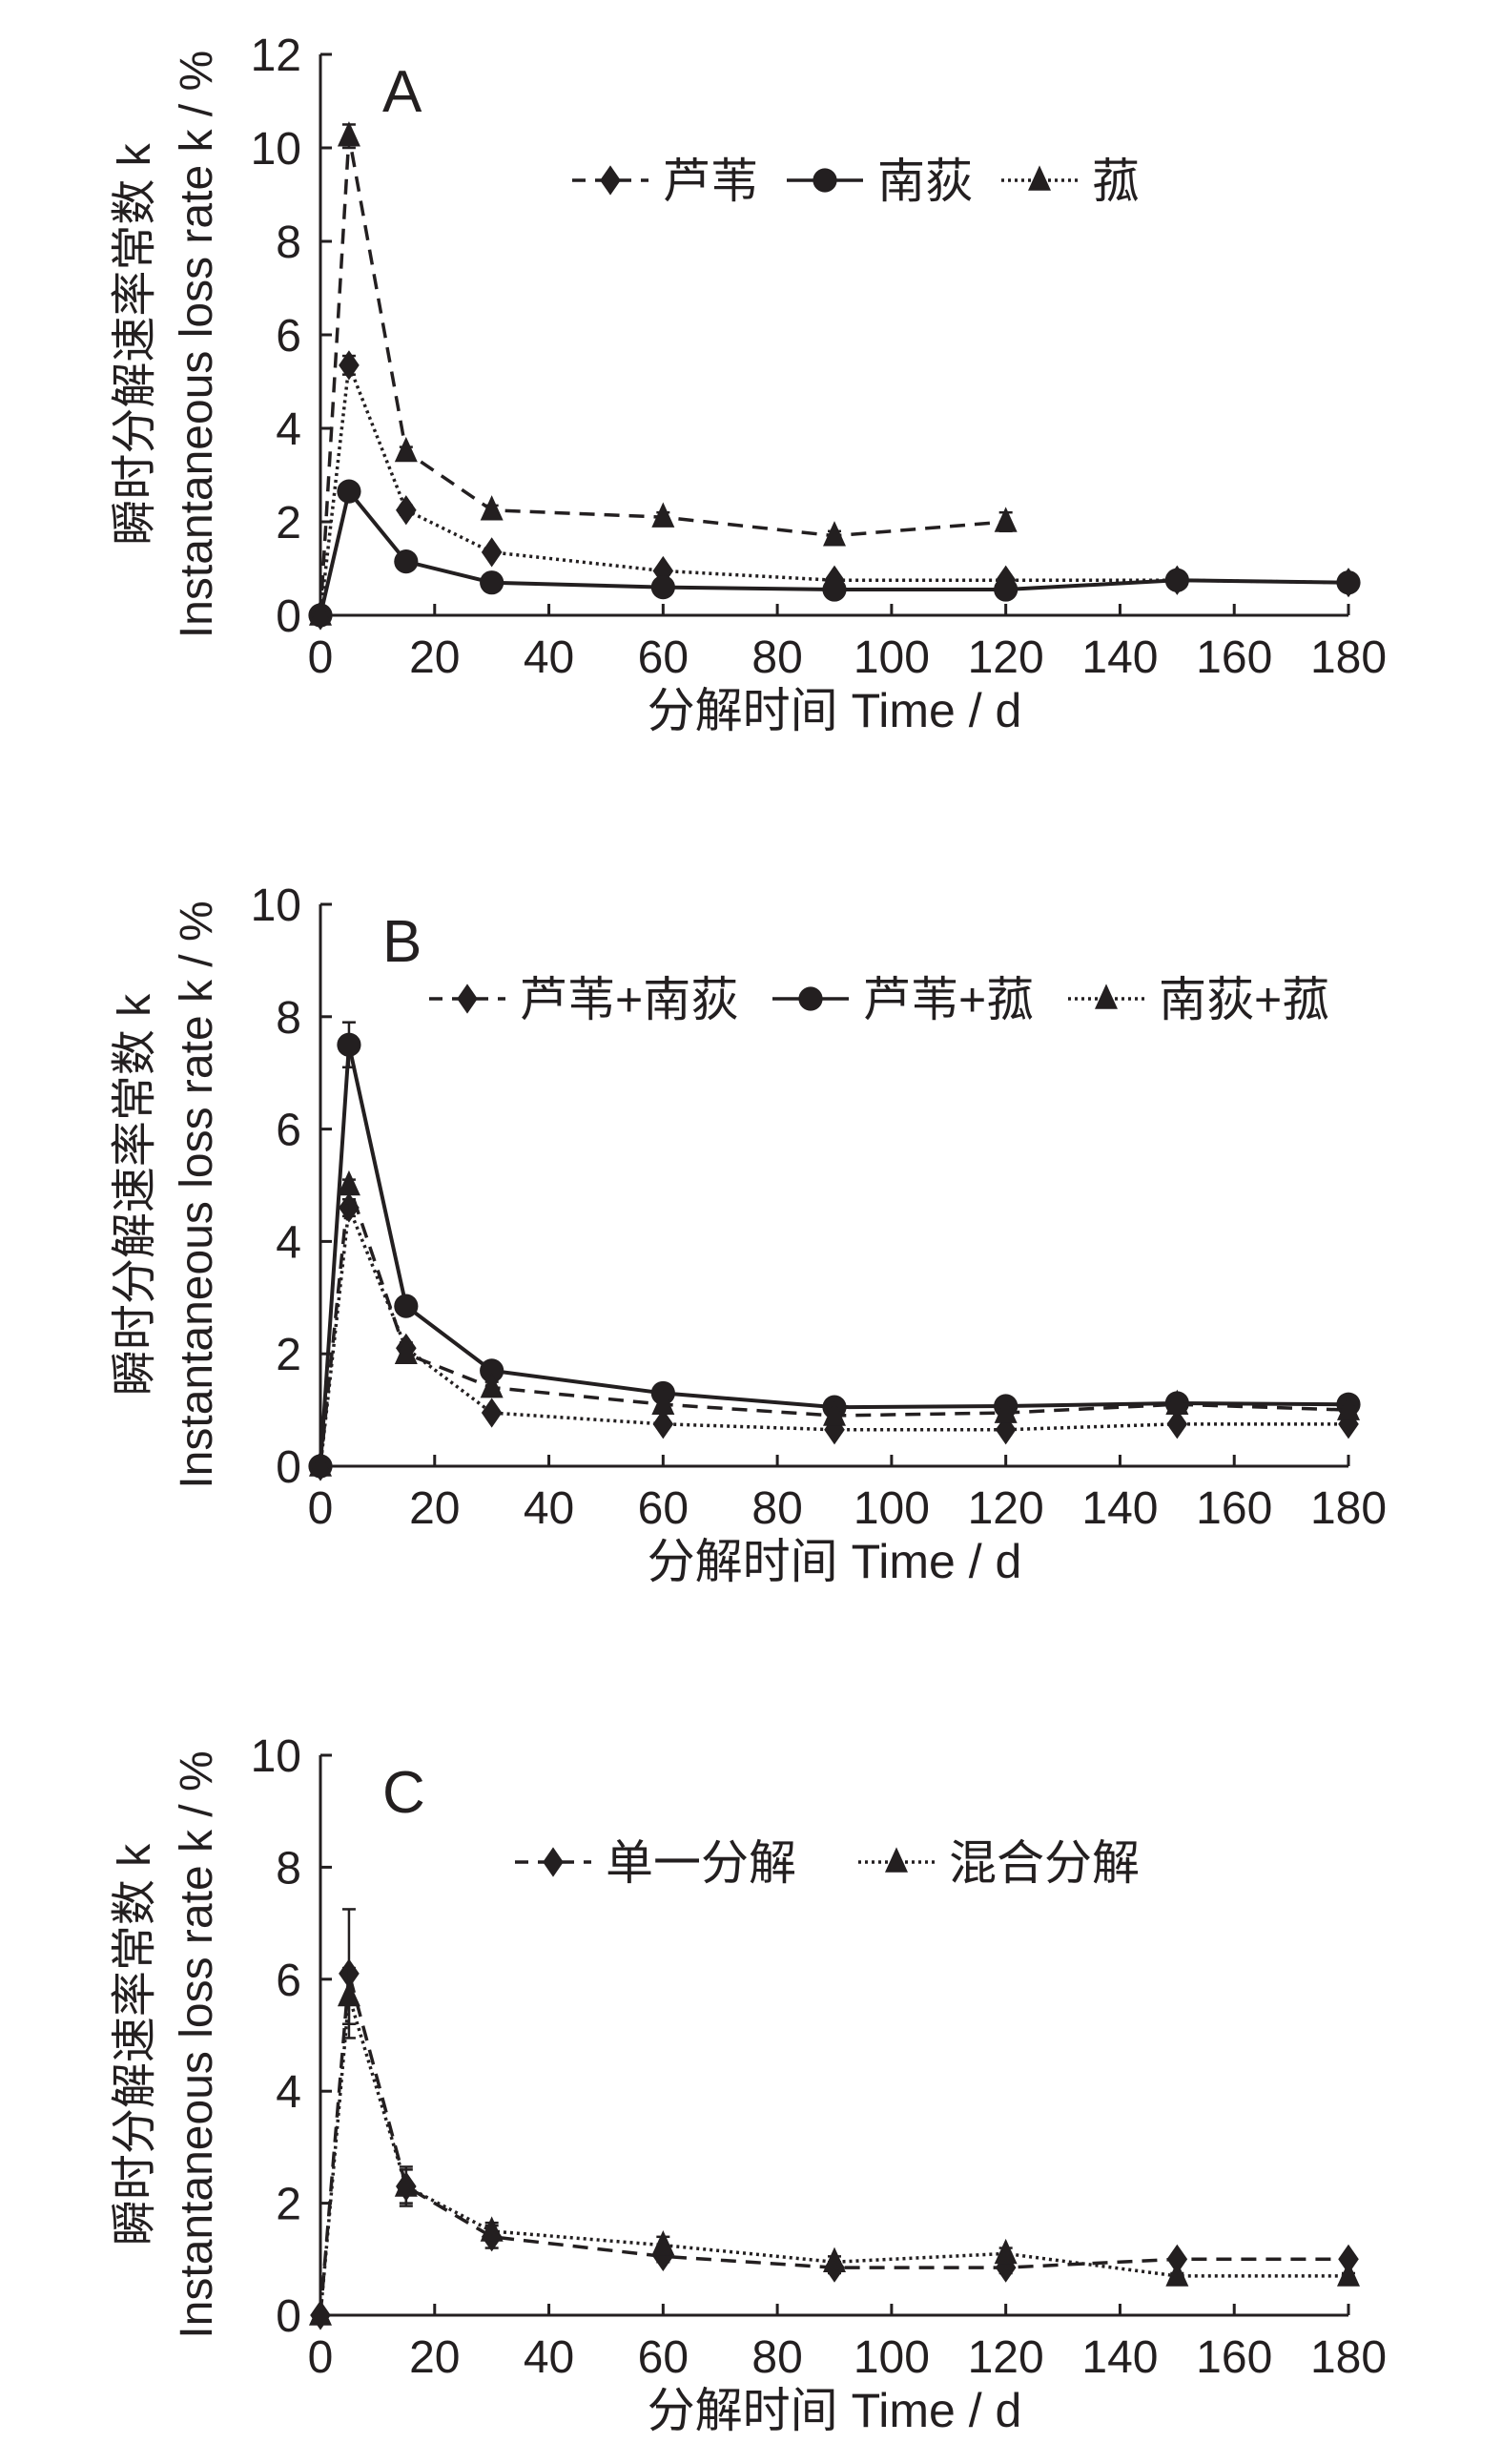 This screenshot has width=1502, height=2464. What do you see at coordinates (1116, 181) in the screenshot?
I see `legend-label: 菰` at bounding box center [1116, 181].